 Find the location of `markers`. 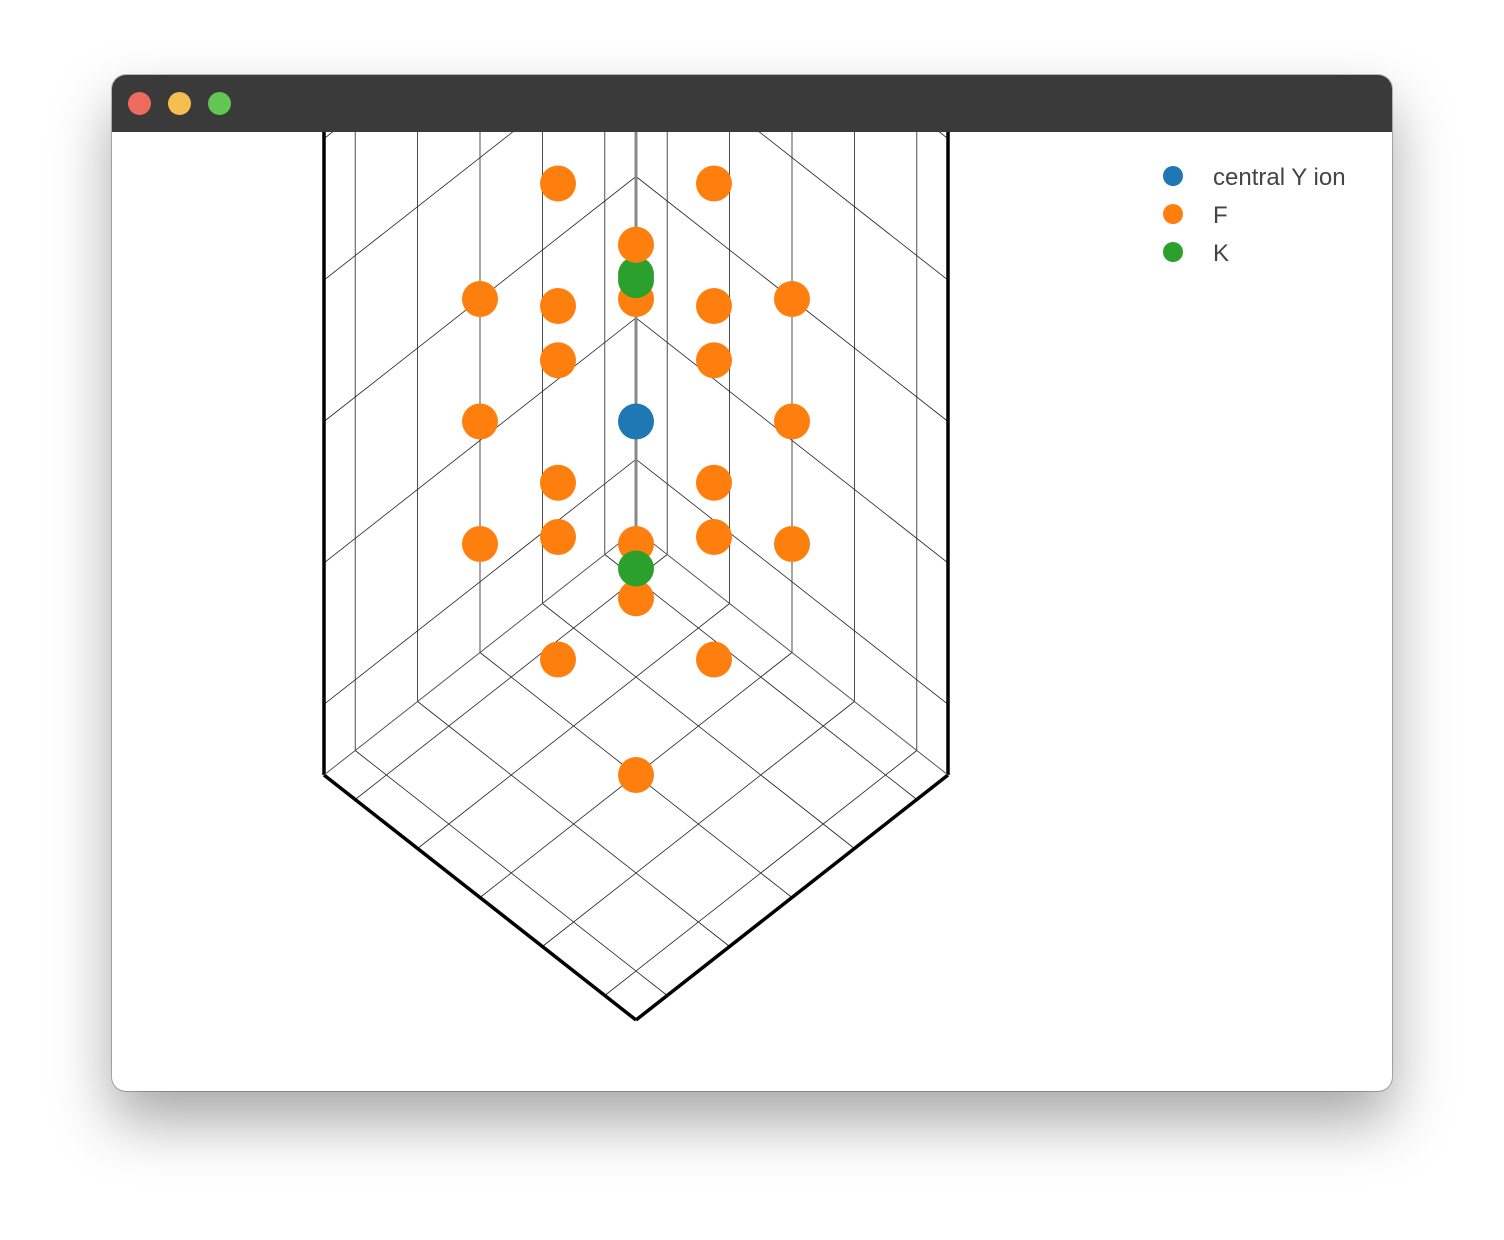

markers is located at coordinates (636, 479).